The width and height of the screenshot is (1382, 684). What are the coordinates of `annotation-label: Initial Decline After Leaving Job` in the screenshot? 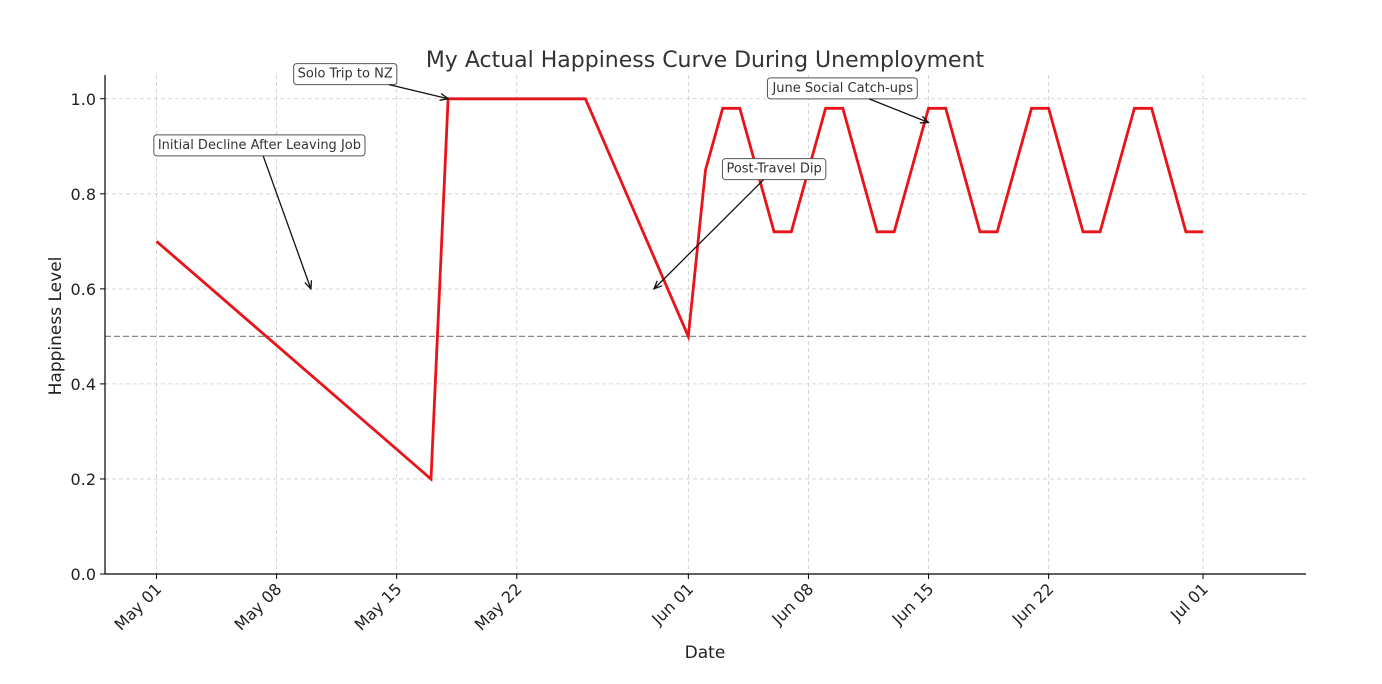 It's located at (259, 145).